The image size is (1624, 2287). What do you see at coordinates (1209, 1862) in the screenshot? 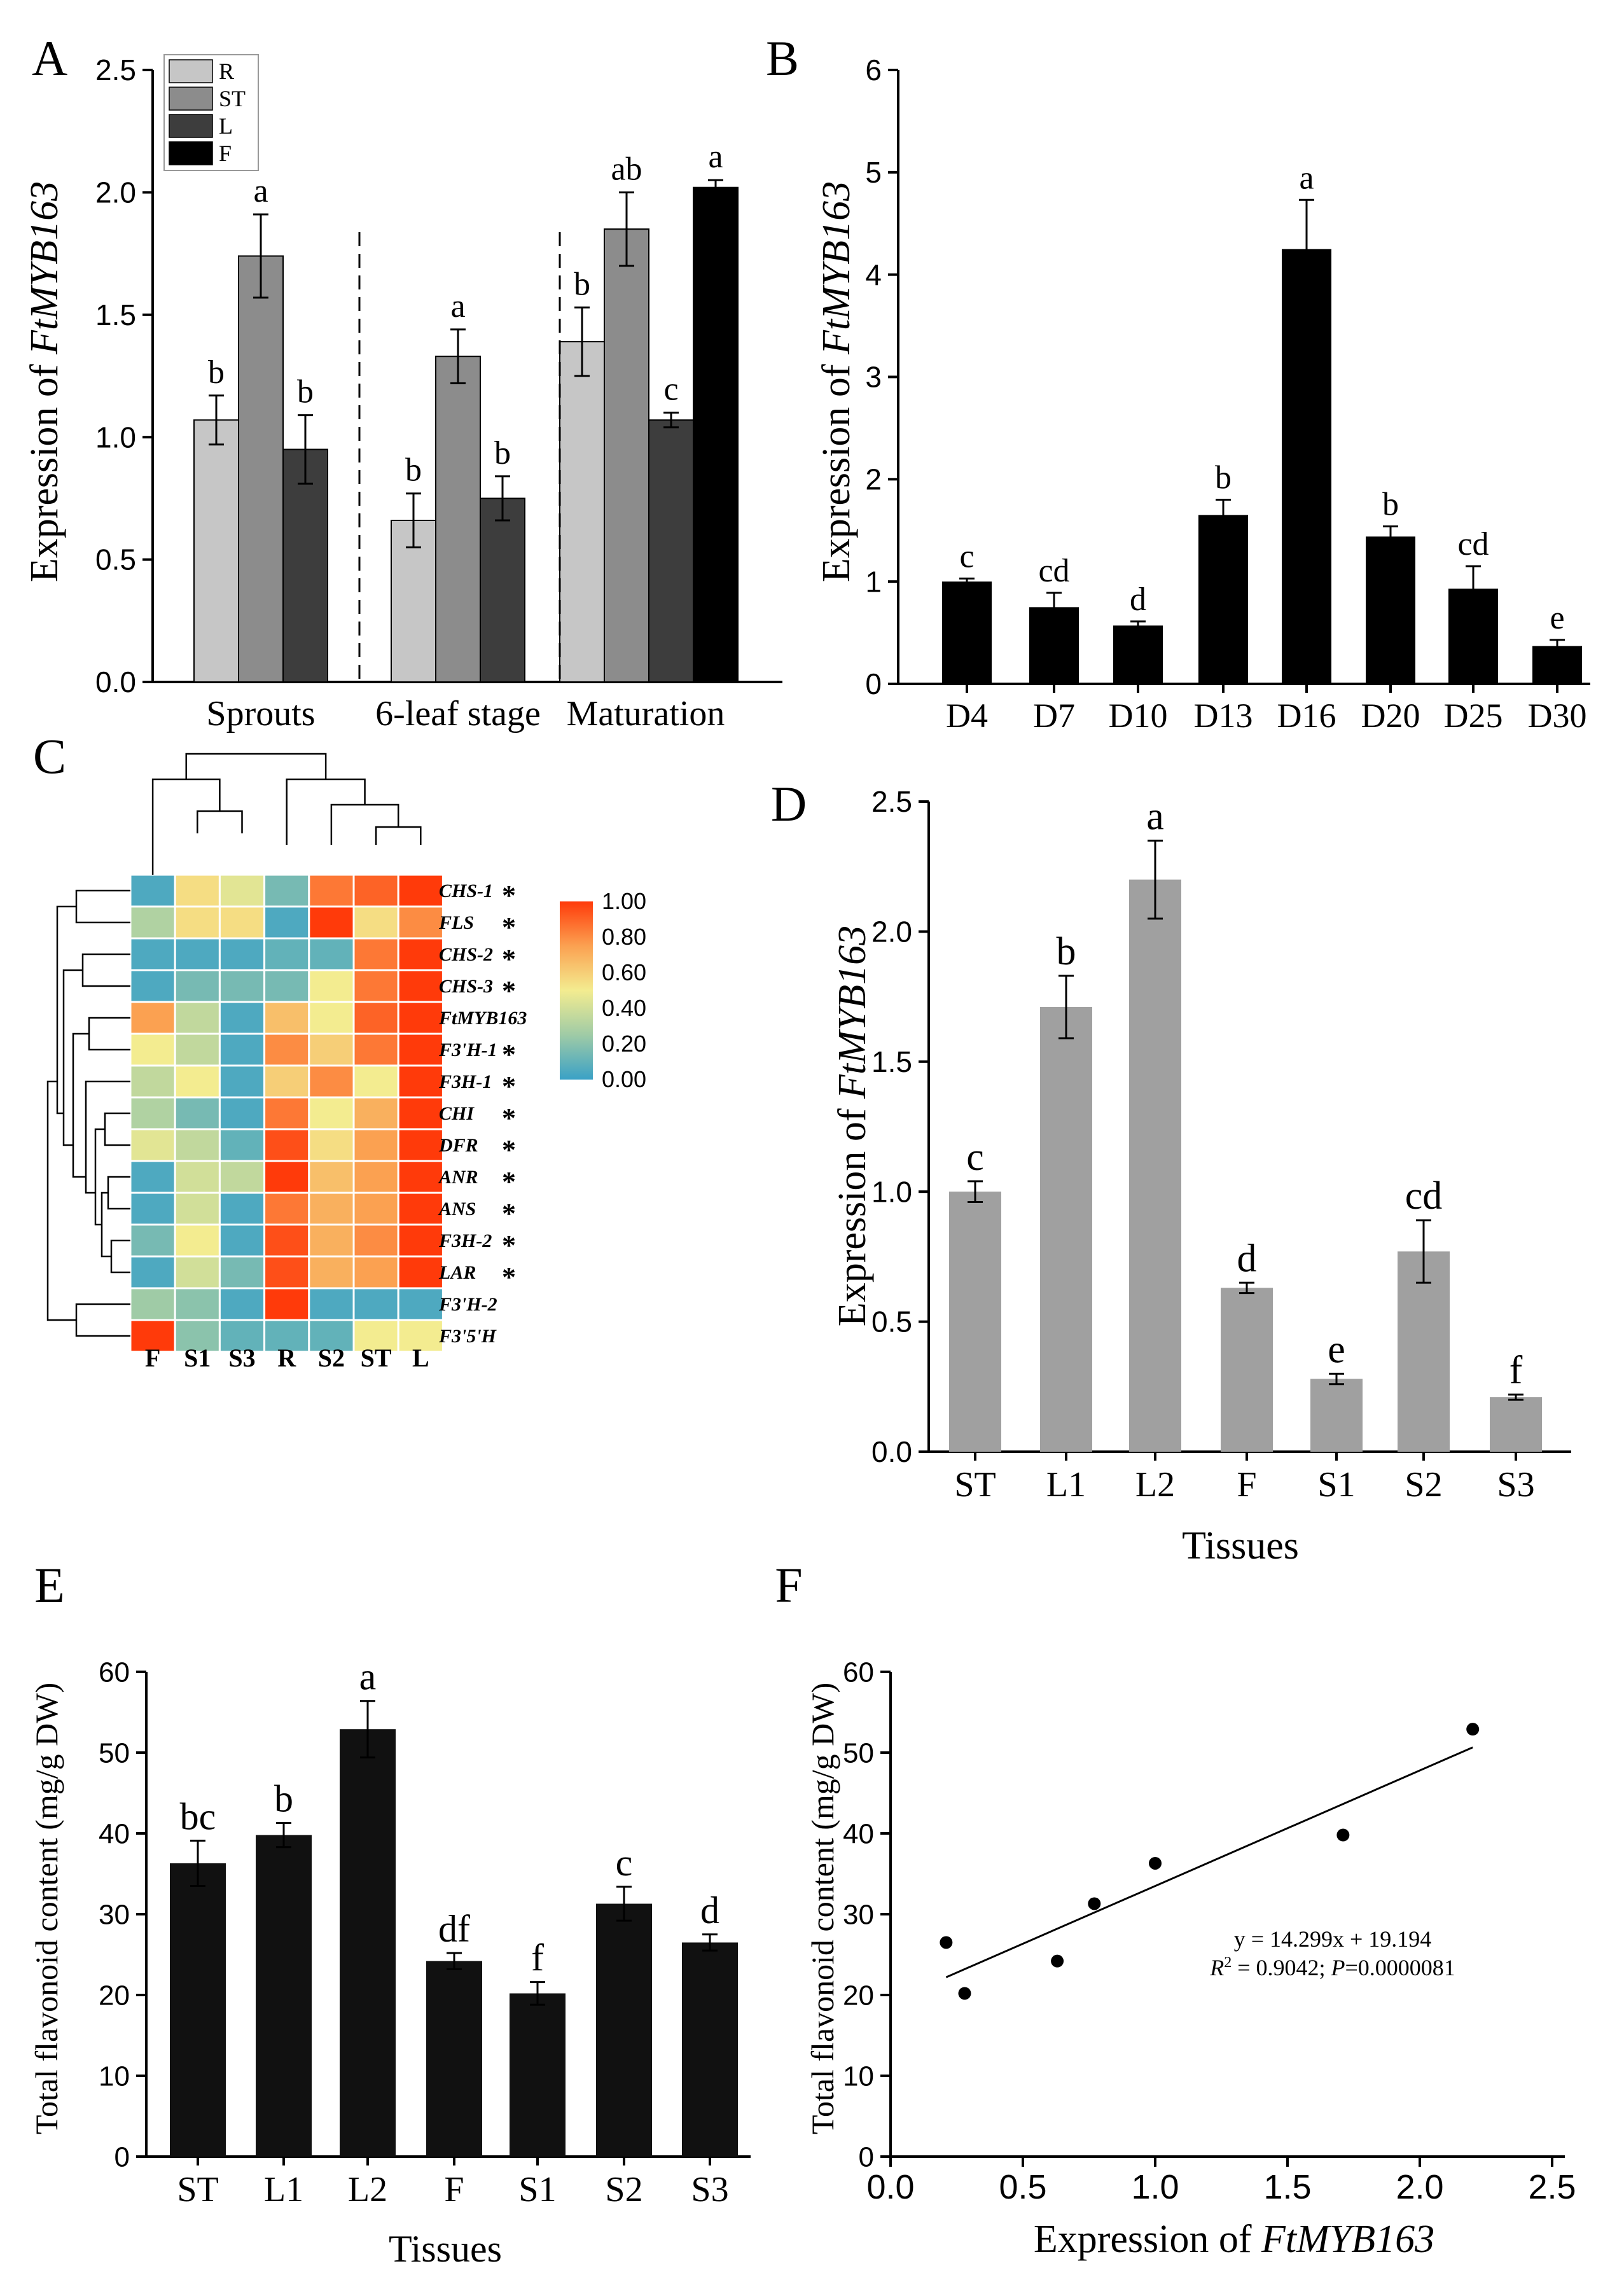
I see `panel-f-fit-line` at bounding box center [1209, 1862].